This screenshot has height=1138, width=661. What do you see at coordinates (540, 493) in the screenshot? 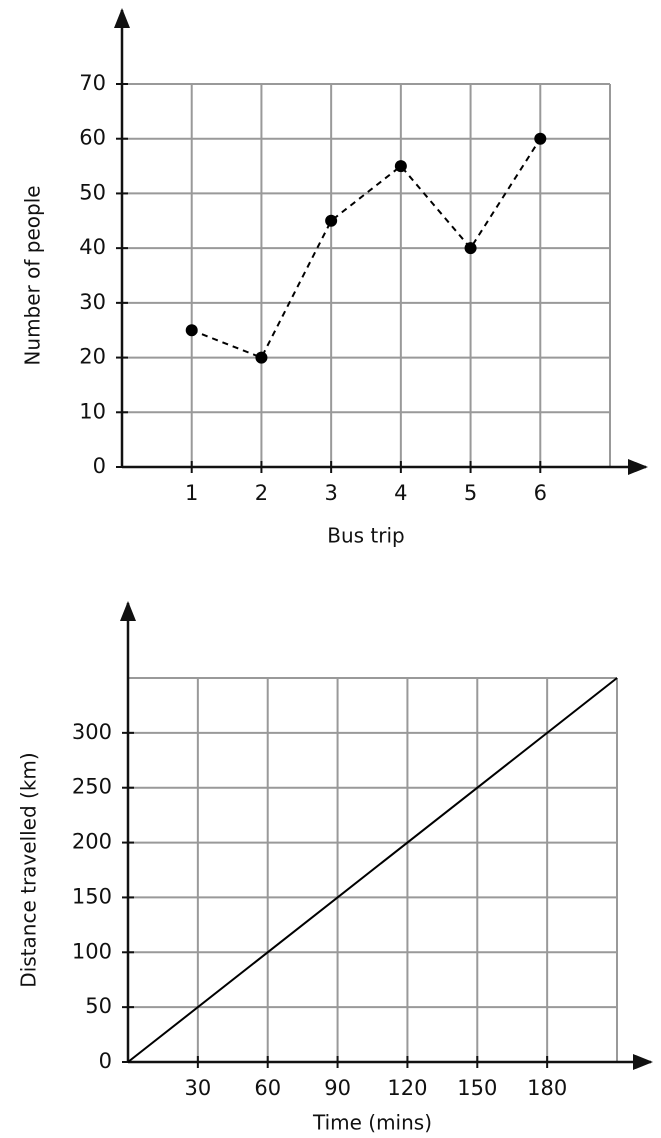
I see `x-tick-label: 6` at bounding box center [540, 493].